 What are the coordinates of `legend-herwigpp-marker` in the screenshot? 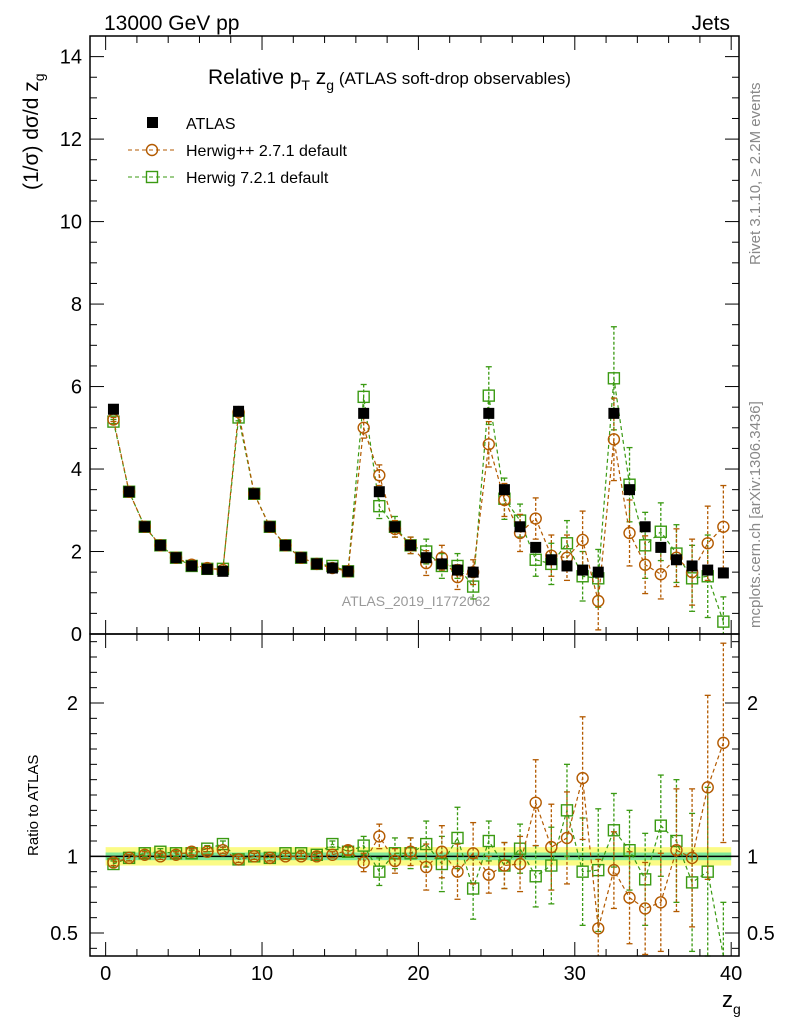 It's located at (152, 150).